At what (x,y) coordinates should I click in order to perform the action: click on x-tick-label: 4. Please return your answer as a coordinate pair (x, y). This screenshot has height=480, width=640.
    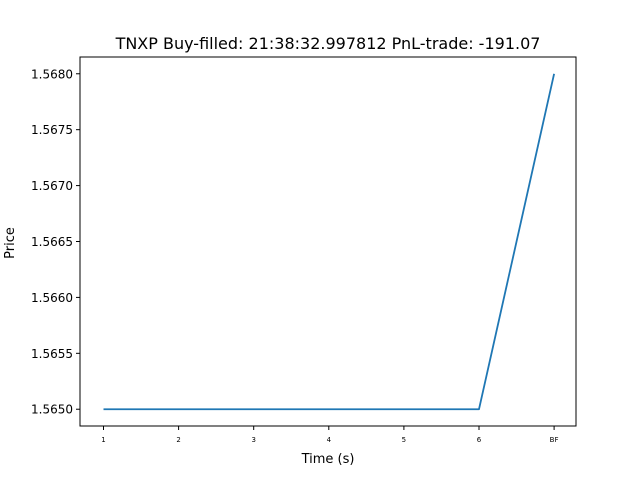
    Looking at the image, I should click on (329, 440).